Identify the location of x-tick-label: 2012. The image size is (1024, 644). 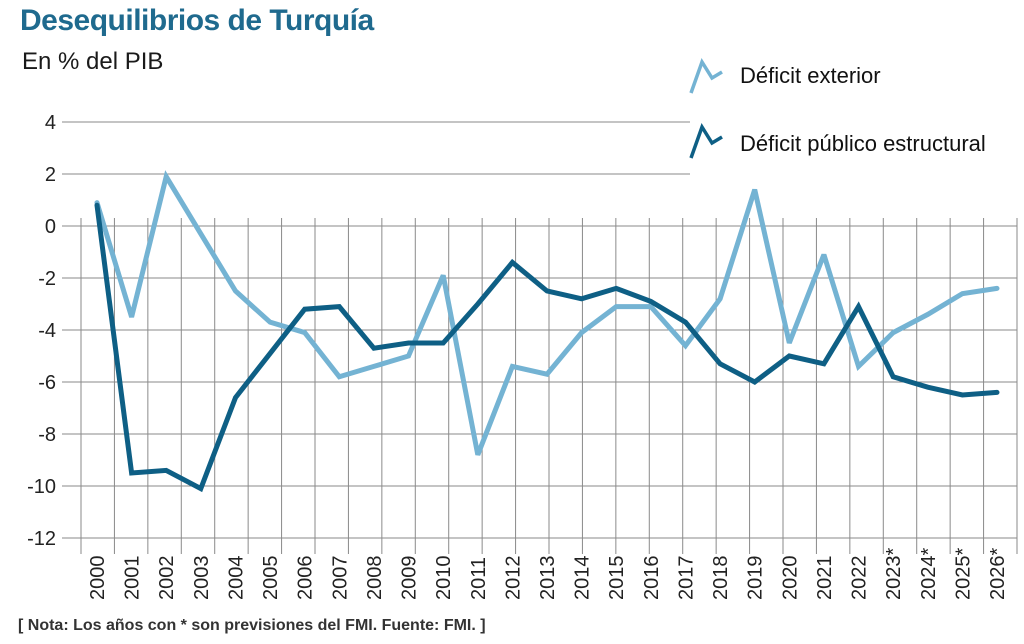
(513, 578).